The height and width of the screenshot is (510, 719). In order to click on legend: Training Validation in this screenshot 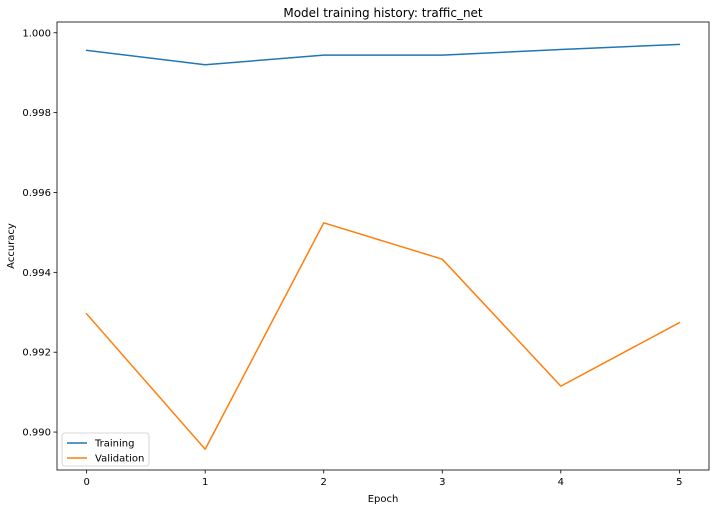, I will do `click(105, 449)`.